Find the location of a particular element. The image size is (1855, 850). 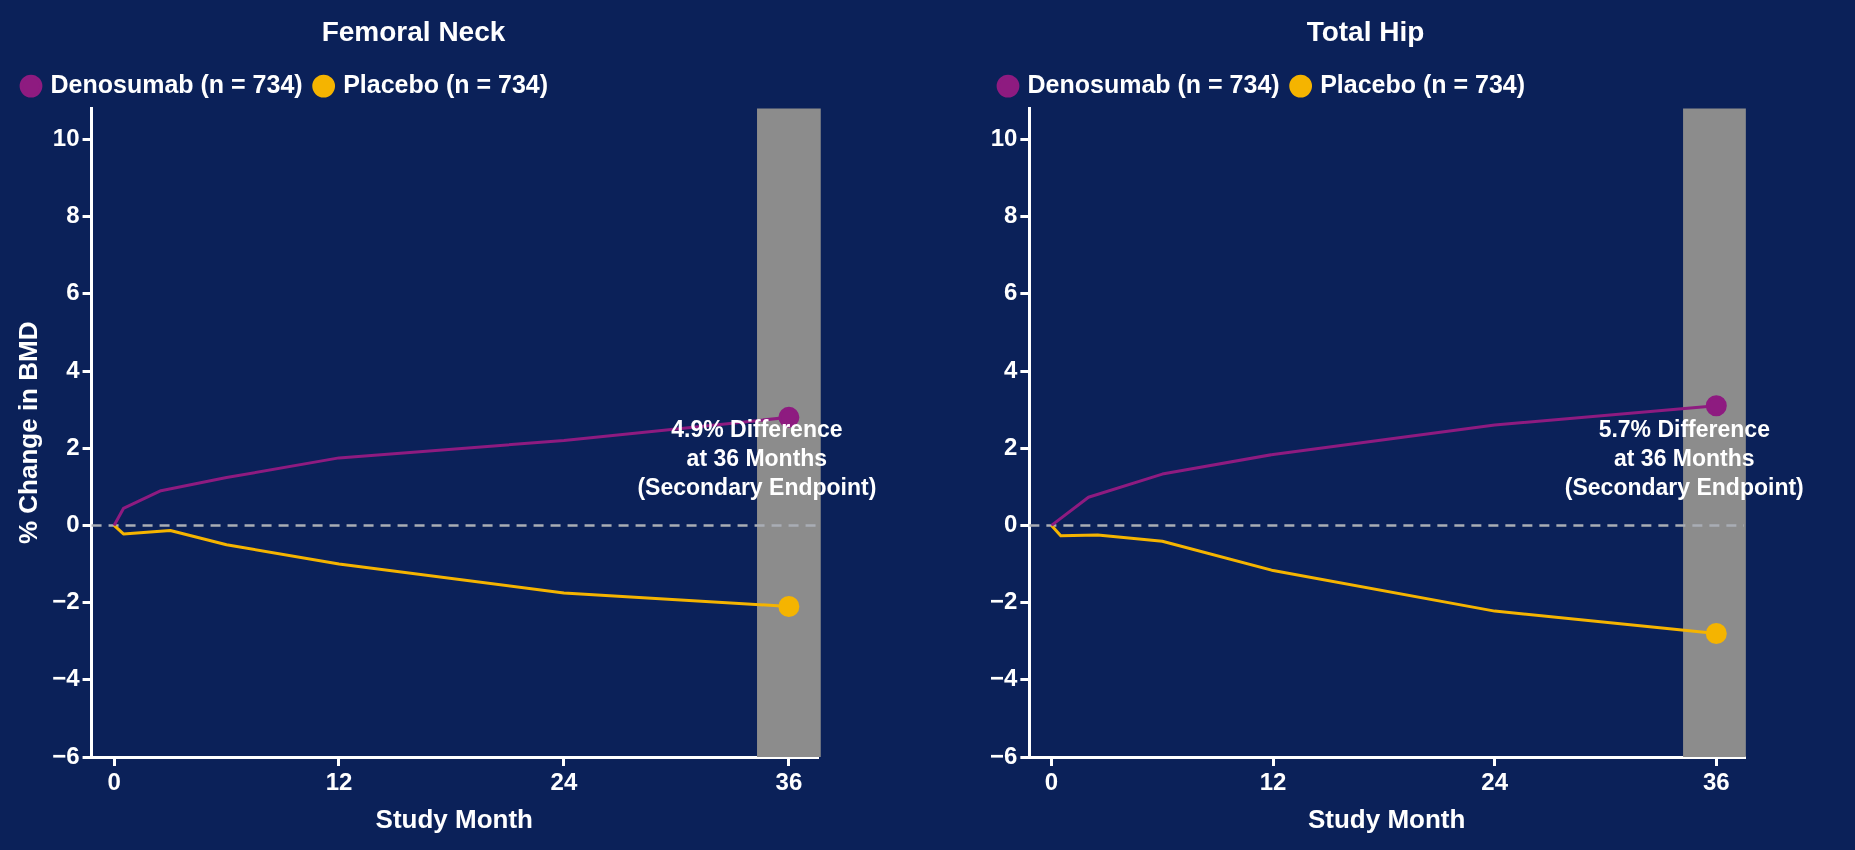

chart-title: Femoral Neck is located at coordinates (413, 31).